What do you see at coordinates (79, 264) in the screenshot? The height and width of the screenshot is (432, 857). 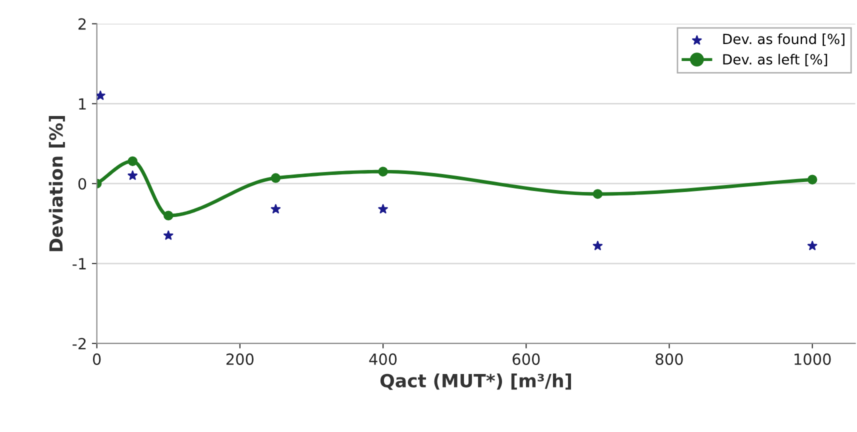 I see `y-tick-label: -1` at bounding box center [79, 264].